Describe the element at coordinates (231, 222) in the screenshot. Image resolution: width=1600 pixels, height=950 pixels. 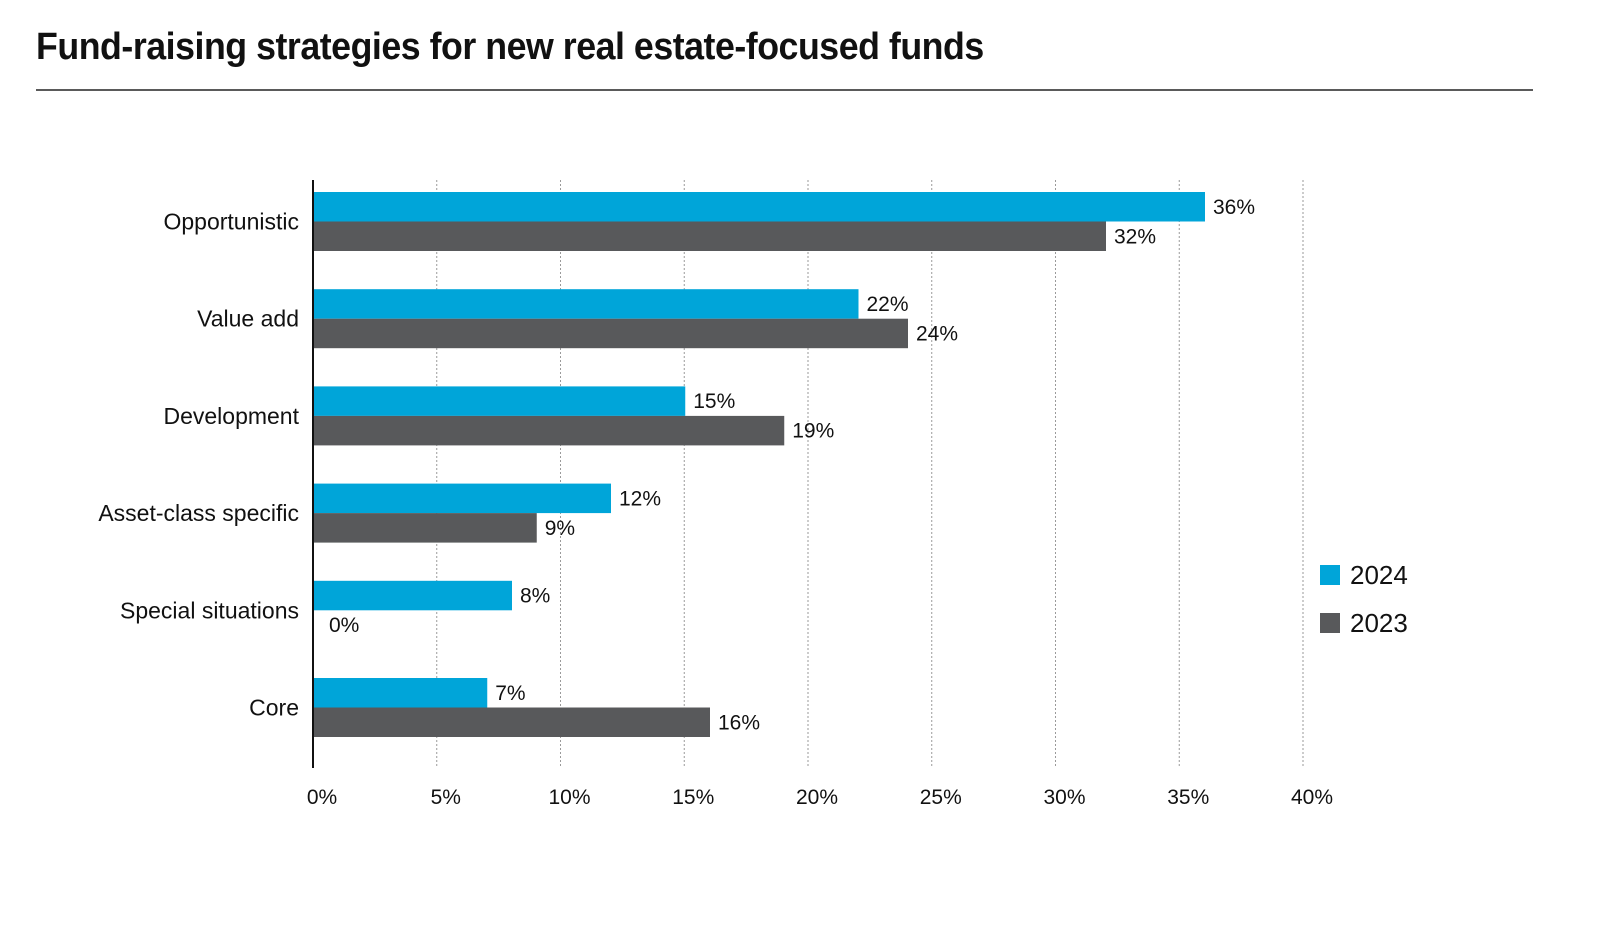
I see `category-label: Opportunistic` at that location.